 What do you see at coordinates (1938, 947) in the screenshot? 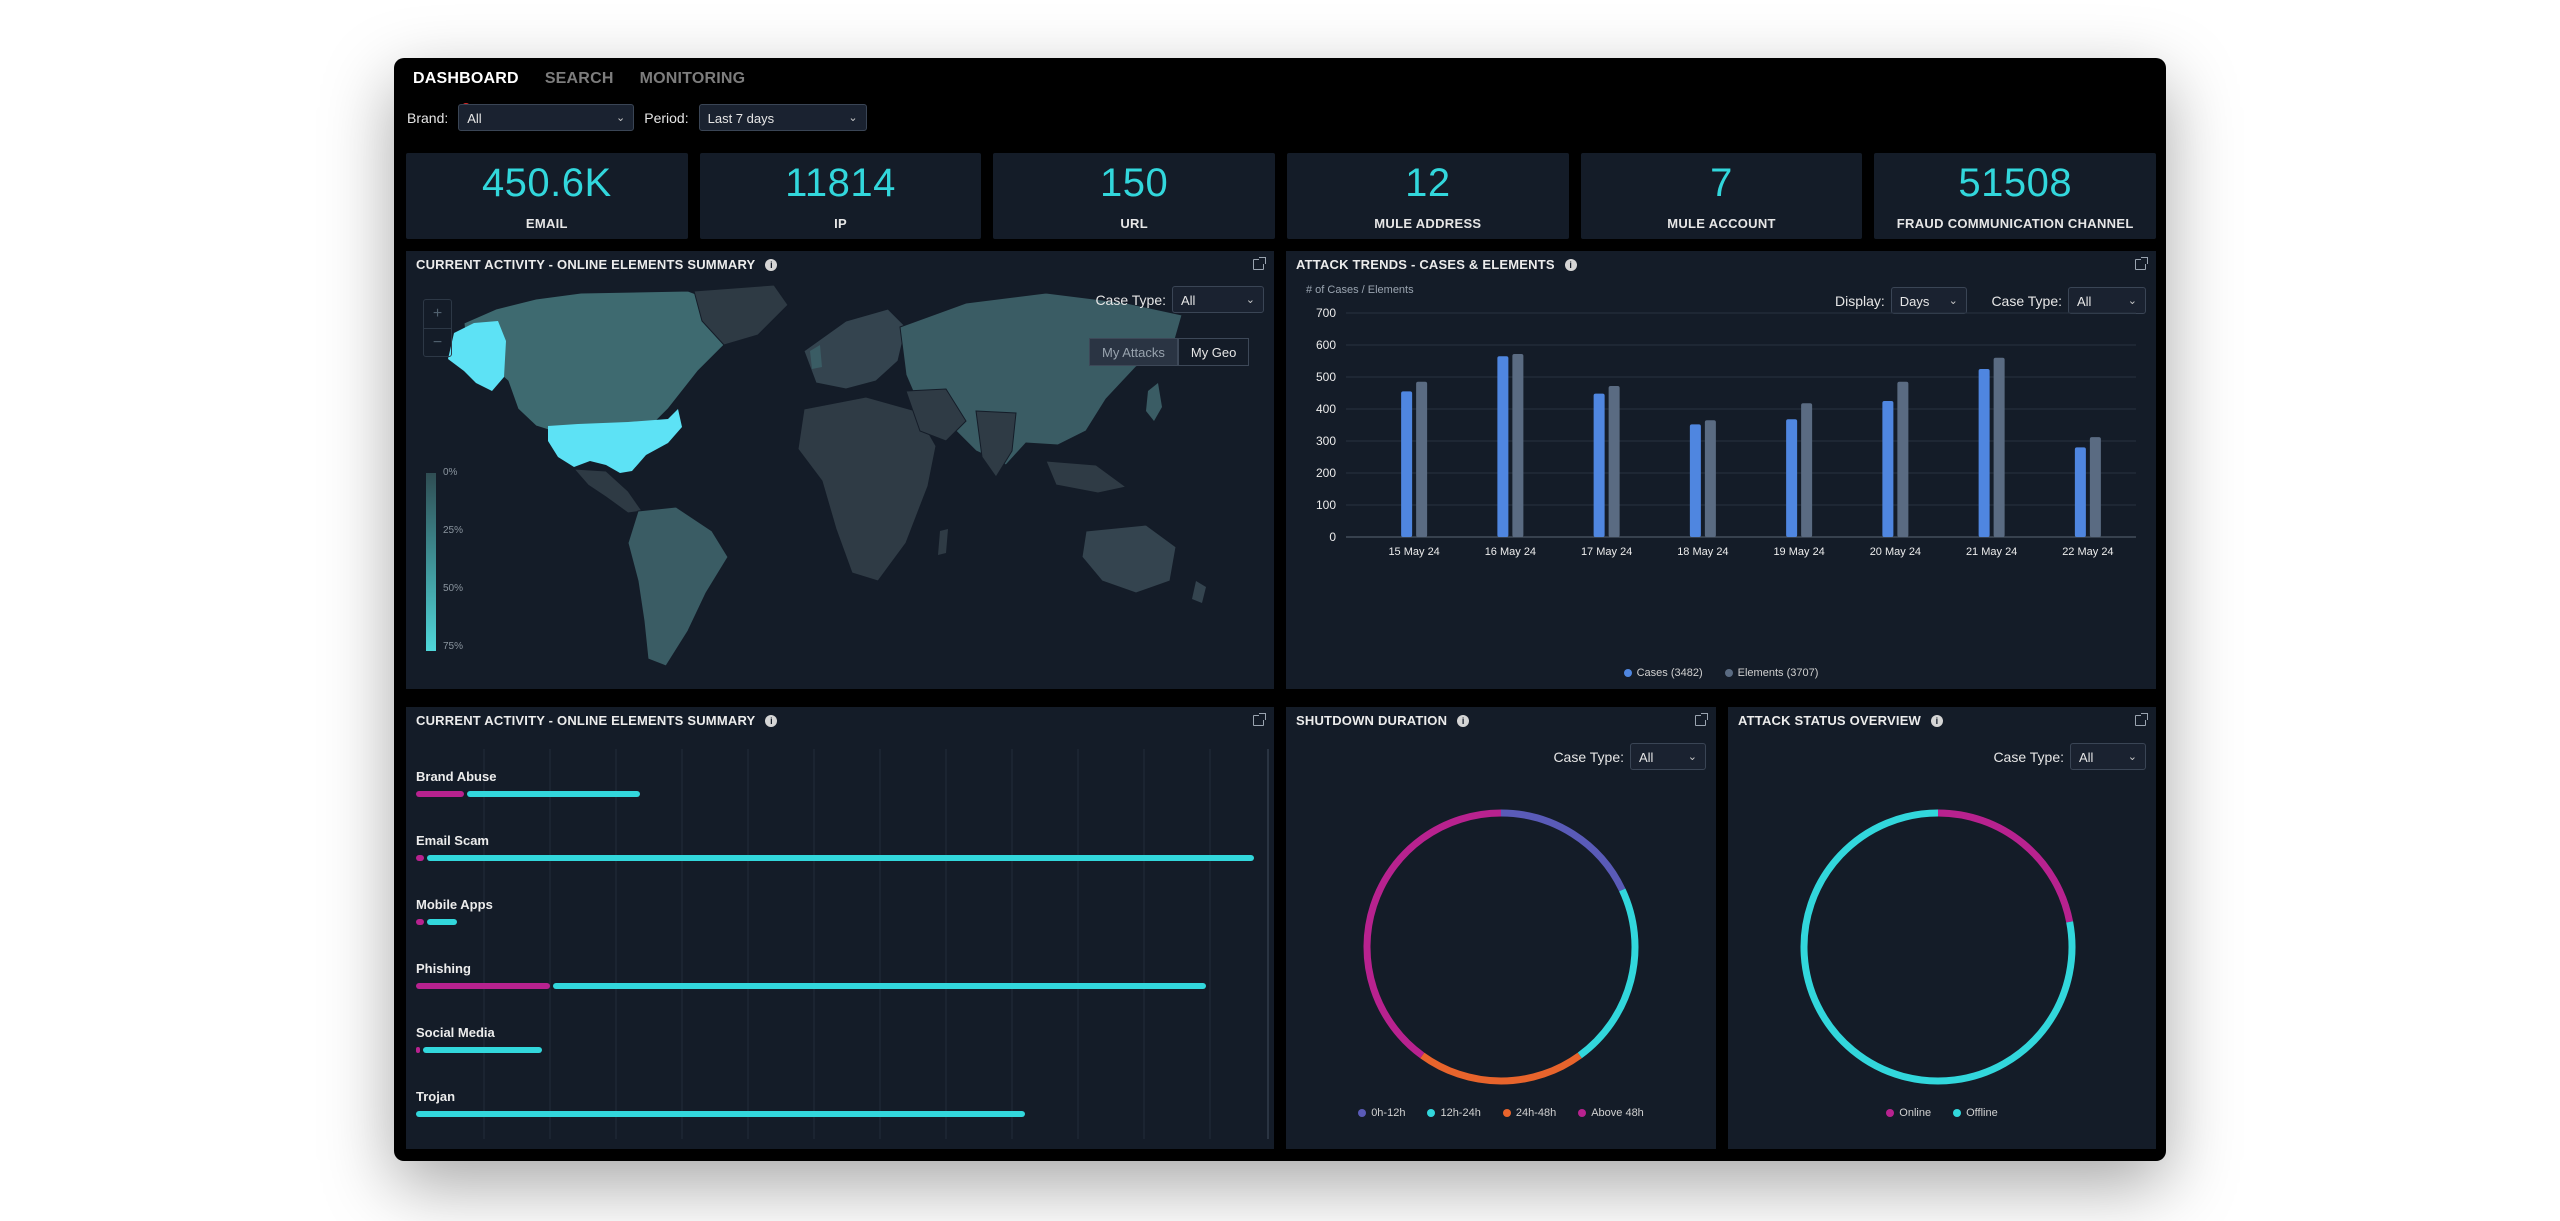
I see `donut-slice-offline` at bounding box center [1938, 947].